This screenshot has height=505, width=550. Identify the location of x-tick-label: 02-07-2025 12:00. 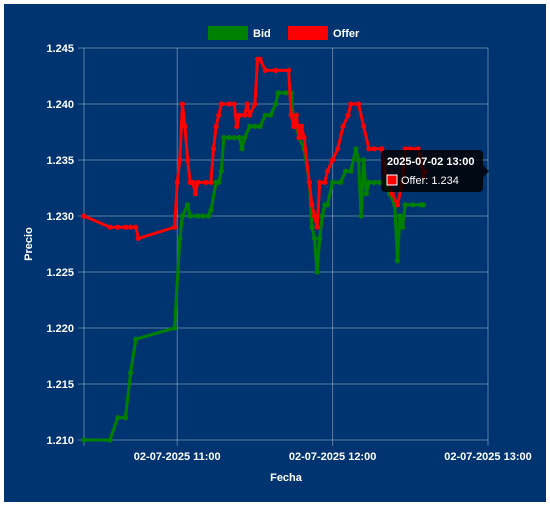
(332, 457).